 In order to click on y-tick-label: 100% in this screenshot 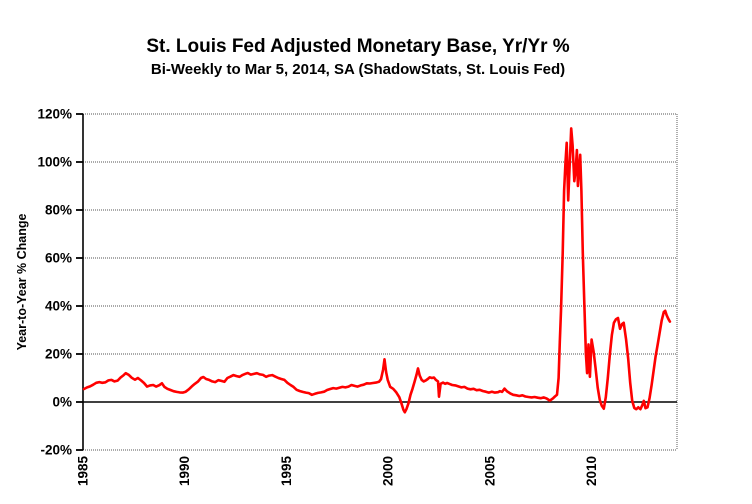, I will do `click(54, 162)`.